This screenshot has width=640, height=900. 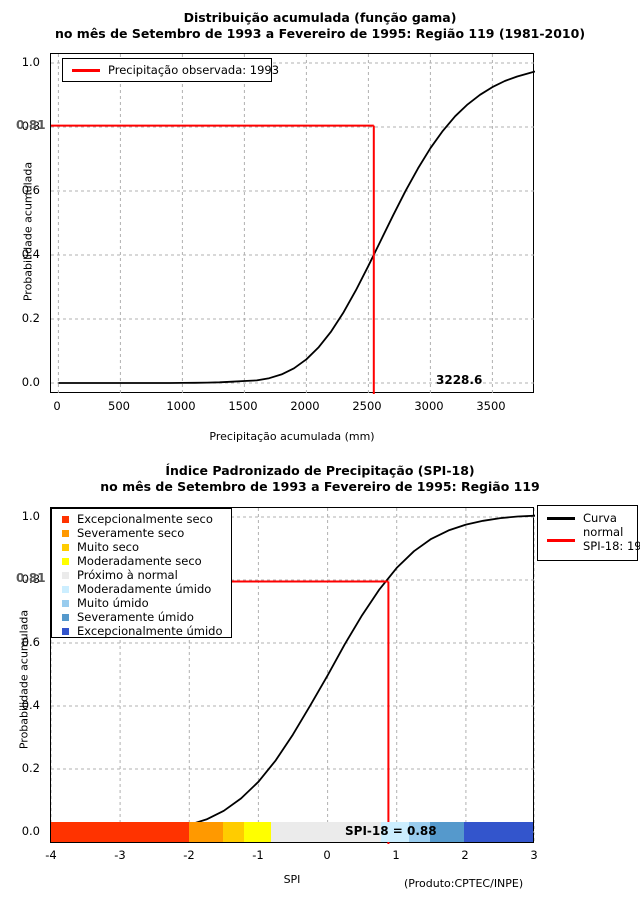 What do you see at coordinates (30, 705) in the screenshot?
I see `bottom-ytick-4: 0.4` at bounding box center [30, 705].